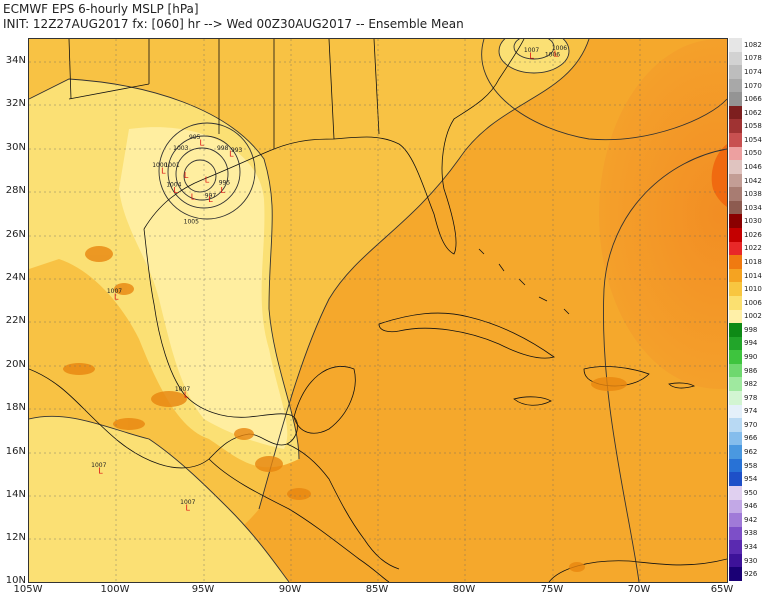 The image size is (768, 614). What do you see at coordinates (15, 494) in the screenshot?
I see `lat-tick: 14N` at bounding box center [15, 494].